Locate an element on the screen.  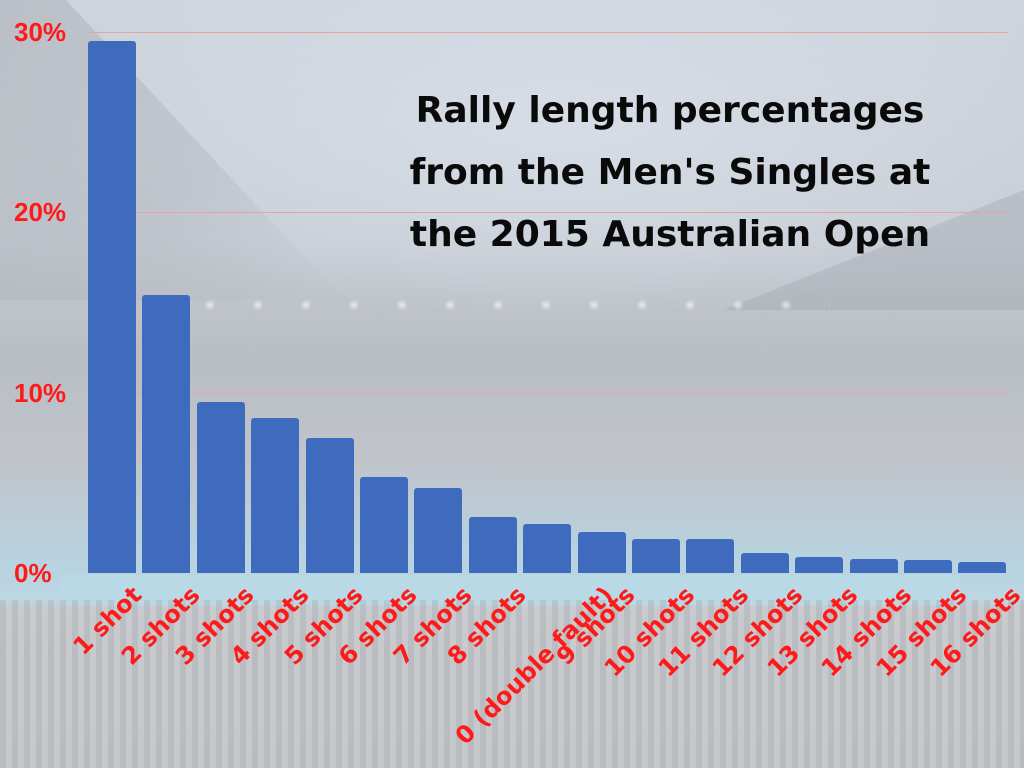
background-stadium-lights is located at coordinates (510, 310).